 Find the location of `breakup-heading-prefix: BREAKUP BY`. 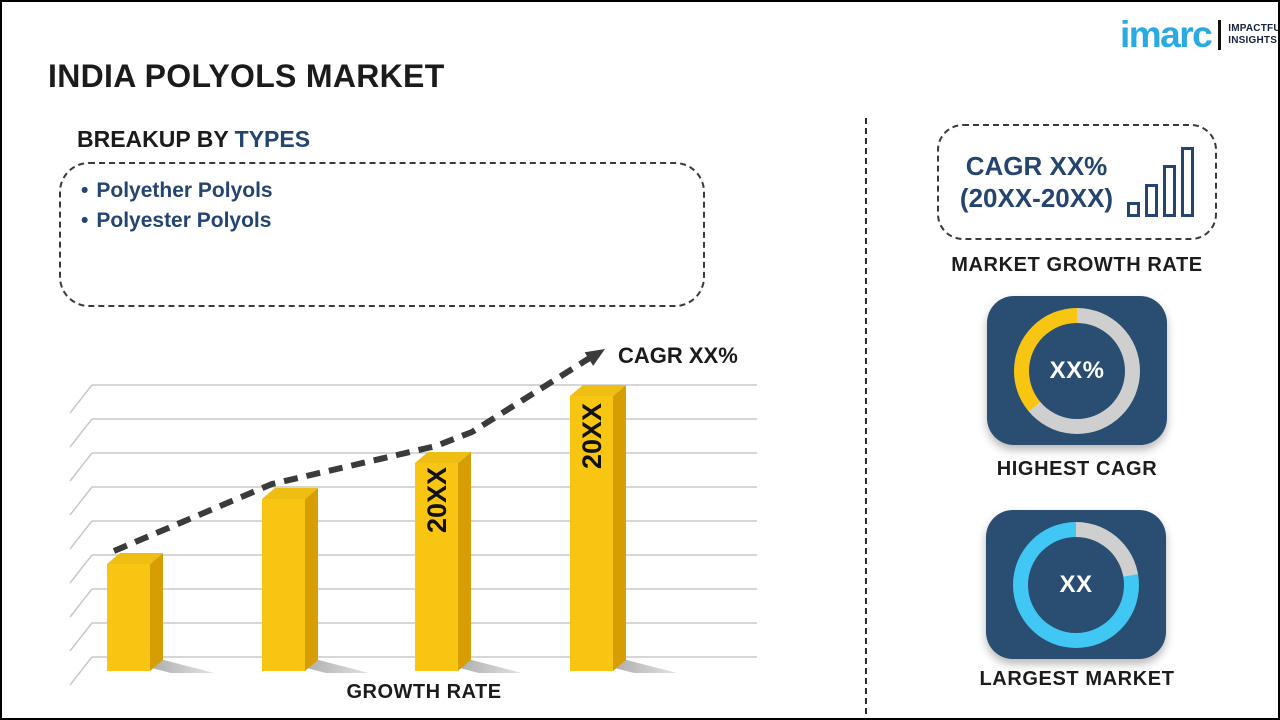

breakup-heading-prefix: BREAKUP BY is located at coordinates (156, 139).